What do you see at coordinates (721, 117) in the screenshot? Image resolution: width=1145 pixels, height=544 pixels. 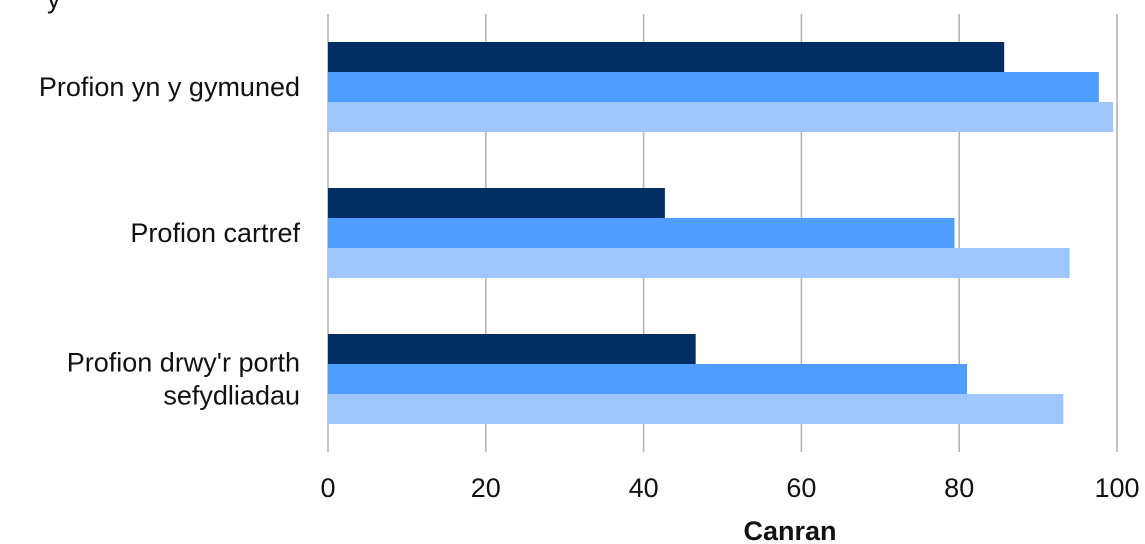 I see `bar-cat0-series2` at bounding box center [721, 117].